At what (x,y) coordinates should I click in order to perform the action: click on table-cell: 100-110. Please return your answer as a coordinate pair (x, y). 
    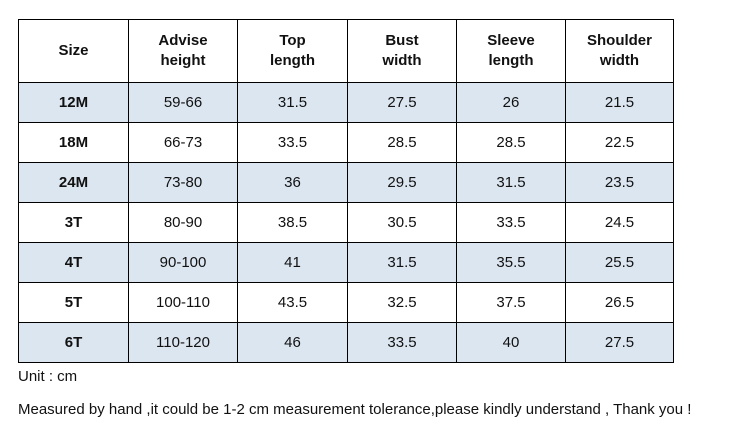
    Looking at the image, I should click on (183, 302).